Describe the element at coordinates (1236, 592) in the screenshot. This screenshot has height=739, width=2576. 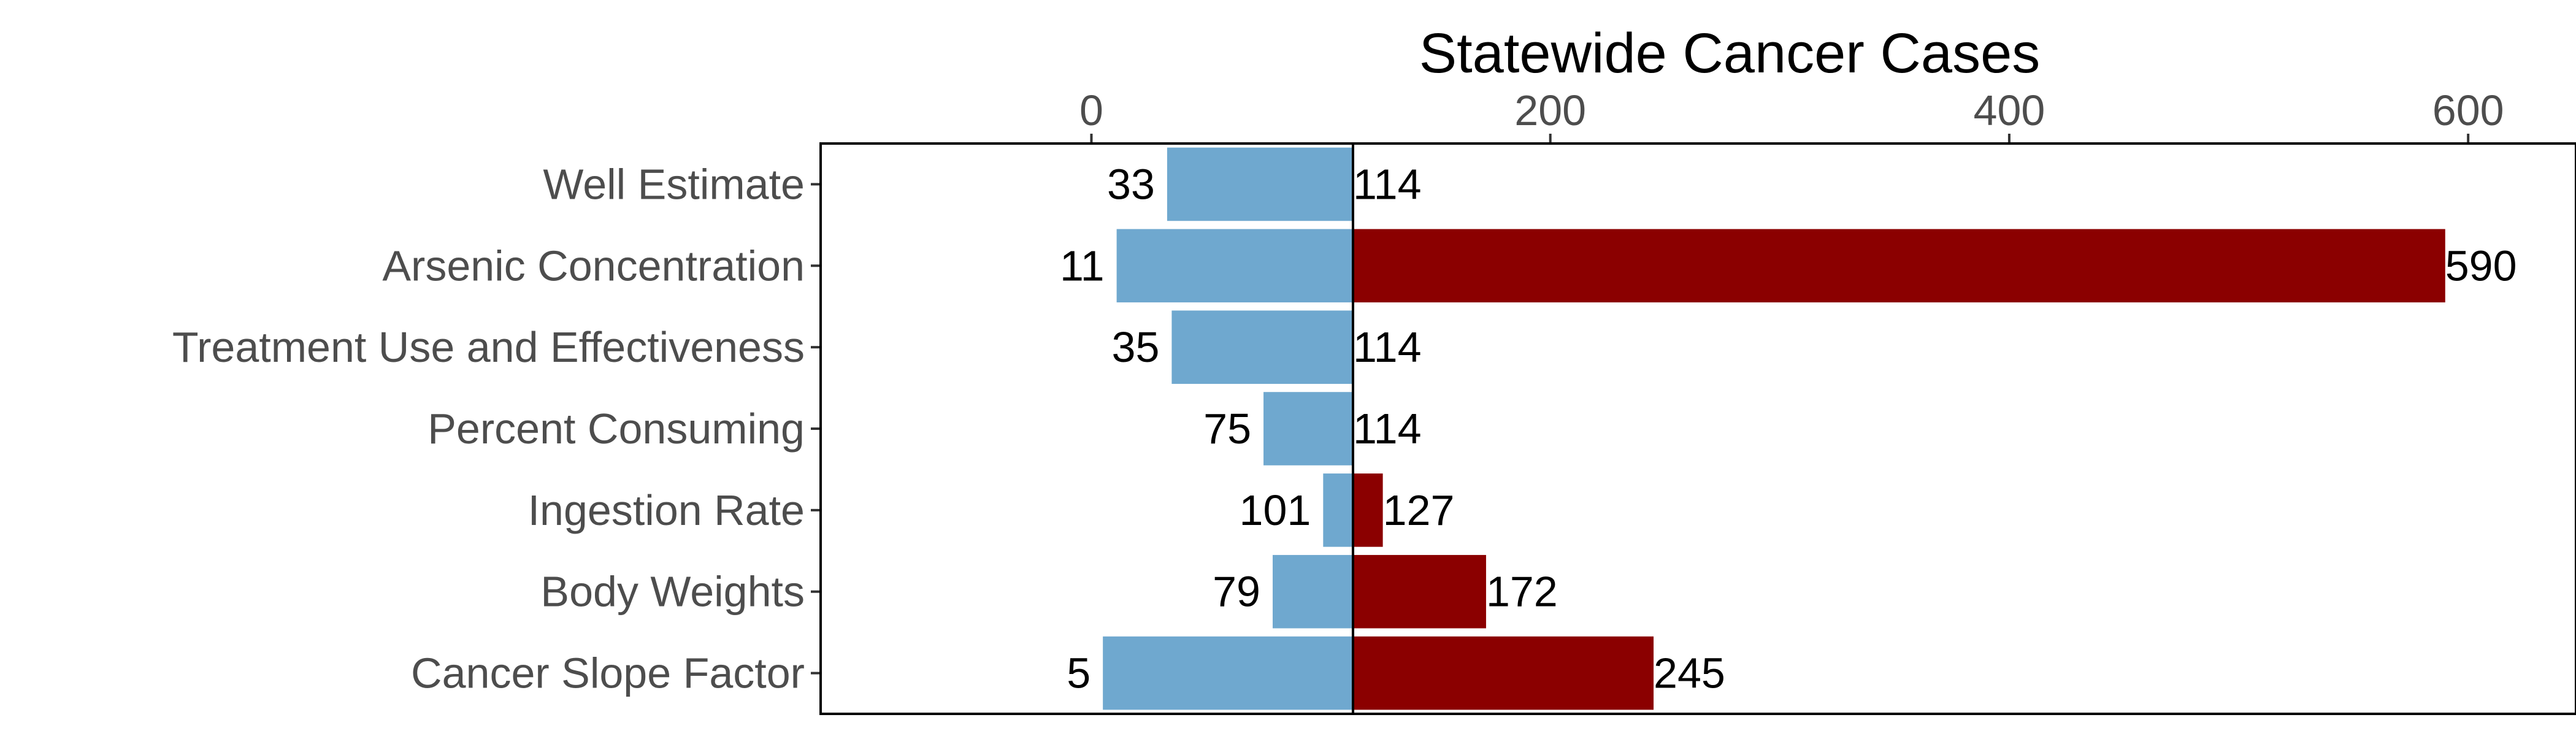
I see `data-label-low: 79` at that location.